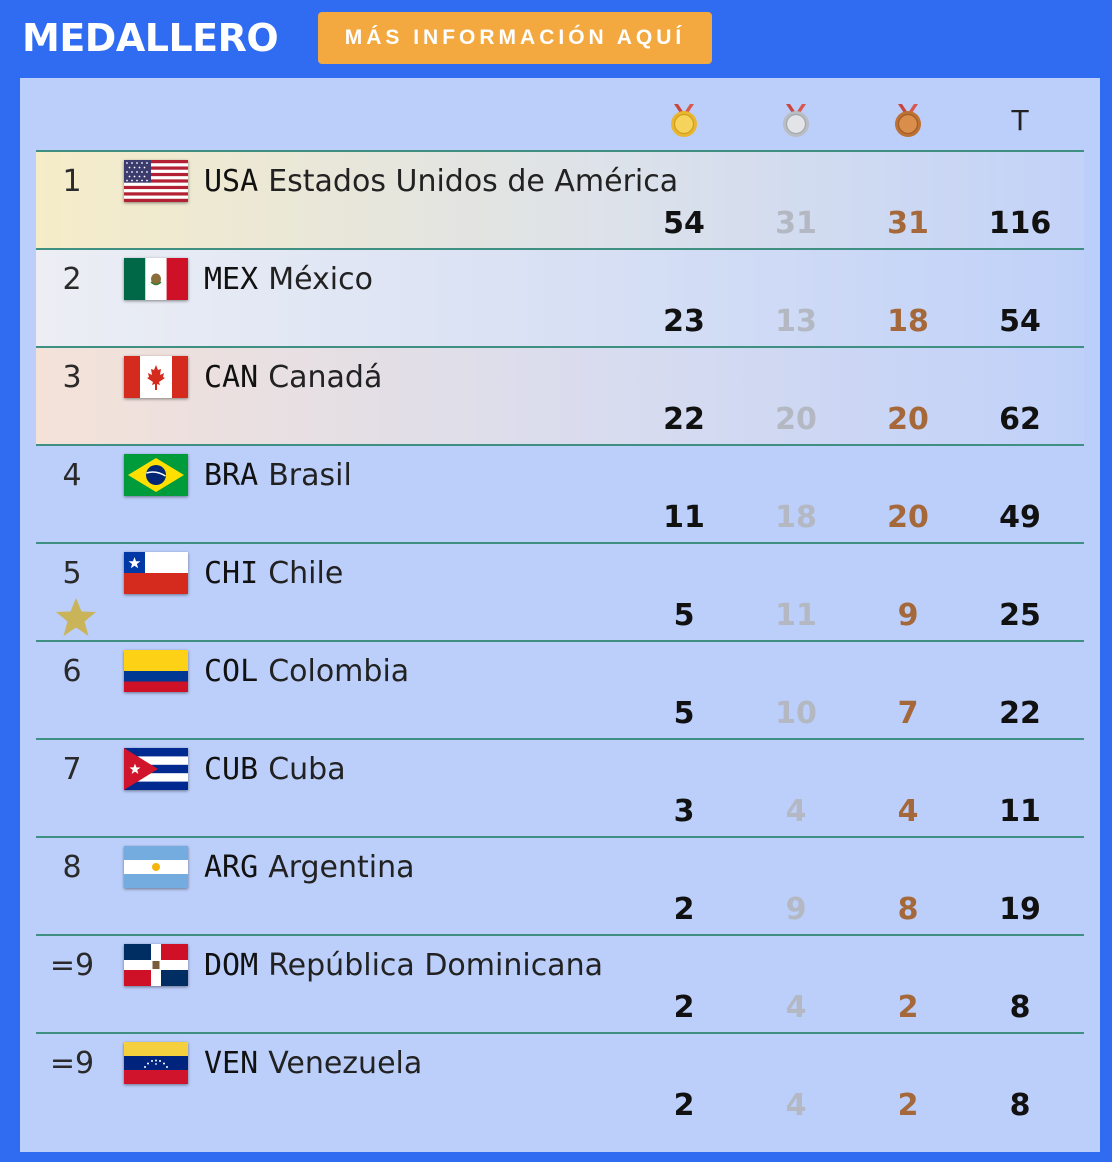  I want to click on gold-count: 3, so click(684, 811).